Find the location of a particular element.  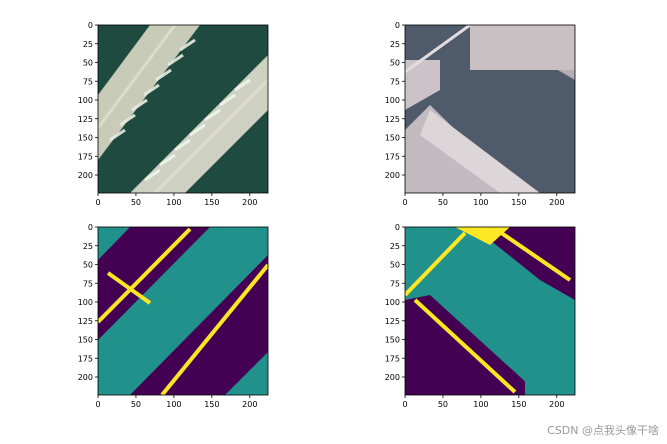

panel-top-right is located at coordinates (490, 109).